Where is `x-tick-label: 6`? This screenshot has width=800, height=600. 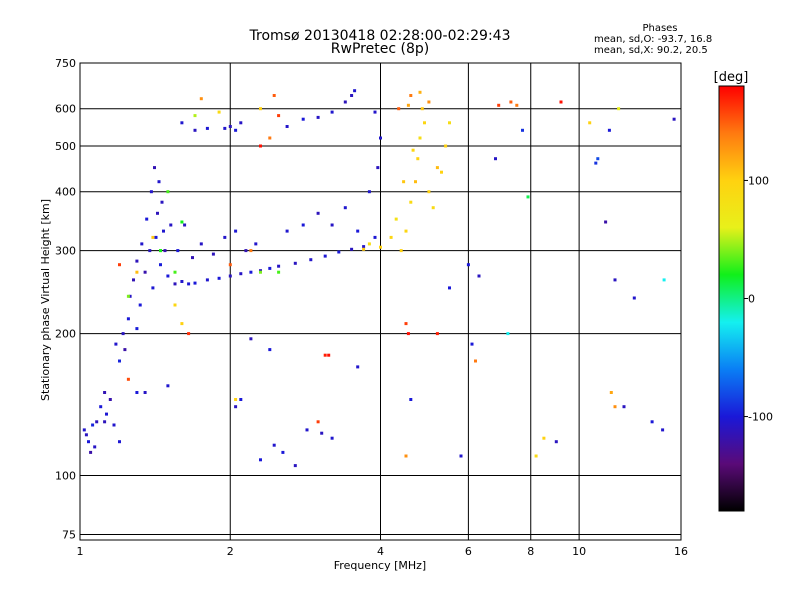
x-tick-label: 6 is located at coordinates (468, 551).